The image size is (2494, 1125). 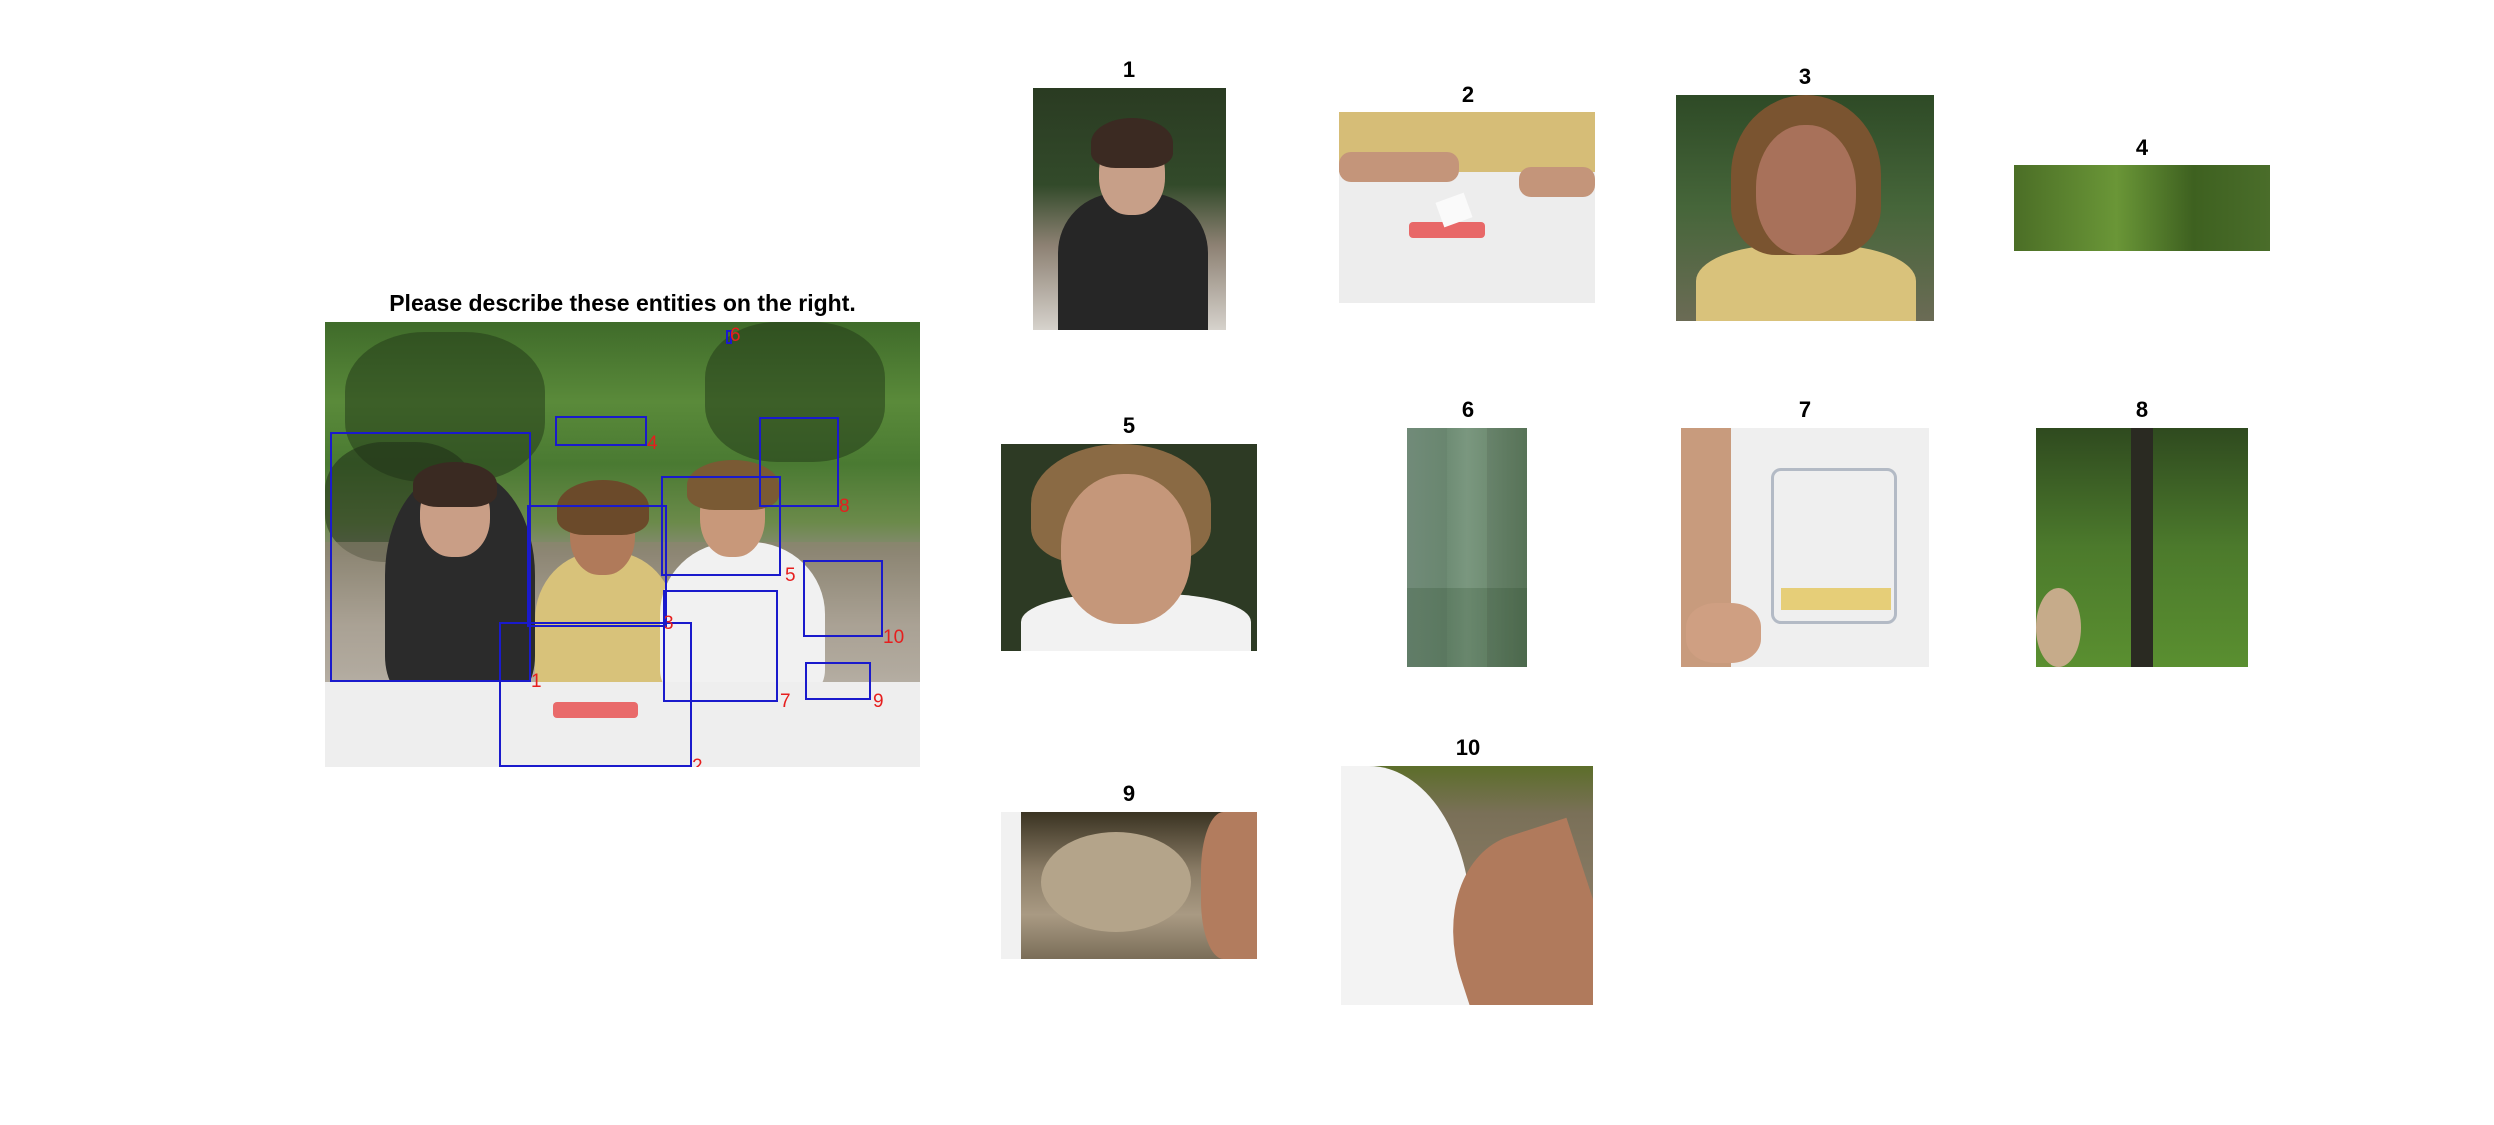 What do you see at coordinates (2058, 627) in the screenshot?
I see `blurred-hair` at bounding box center [2058, 627].